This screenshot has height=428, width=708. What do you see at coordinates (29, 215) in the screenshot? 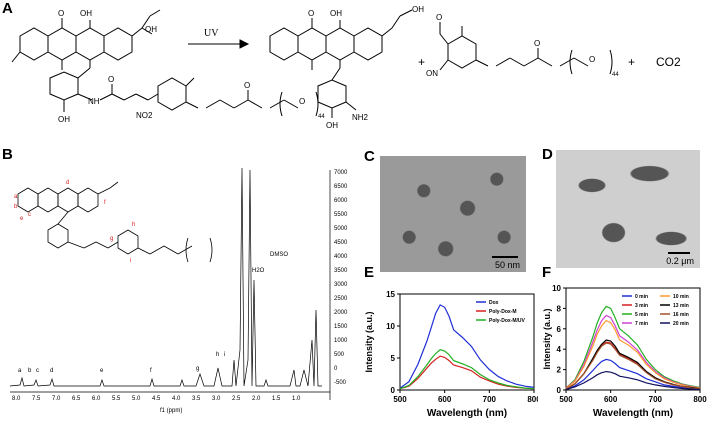
I see `structure-letter-c: c` at bounding box center [29, 215].